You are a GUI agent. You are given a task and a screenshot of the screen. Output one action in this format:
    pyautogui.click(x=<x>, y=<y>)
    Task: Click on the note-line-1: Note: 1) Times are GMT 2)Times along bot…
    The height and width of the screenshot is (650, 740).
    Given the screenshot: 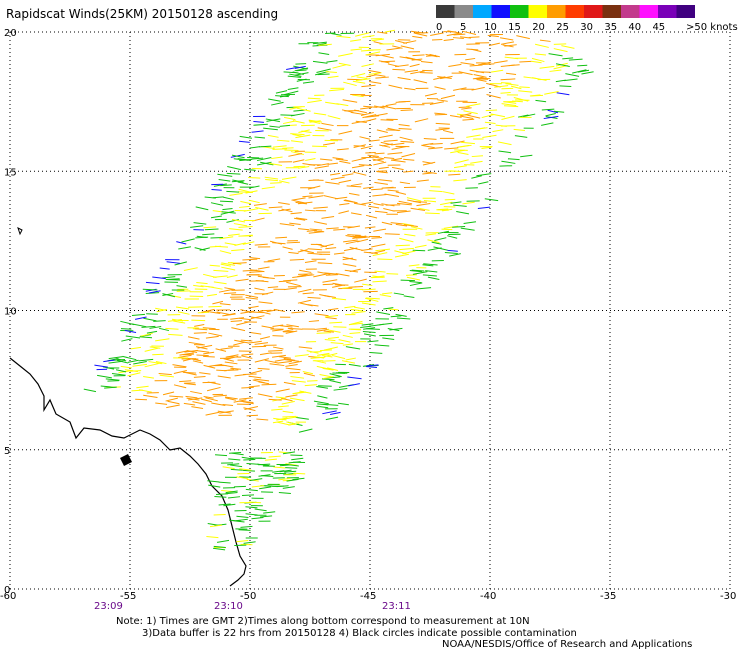 What is the action you would take?
    pyautogui.click(x=323, y=621)
    